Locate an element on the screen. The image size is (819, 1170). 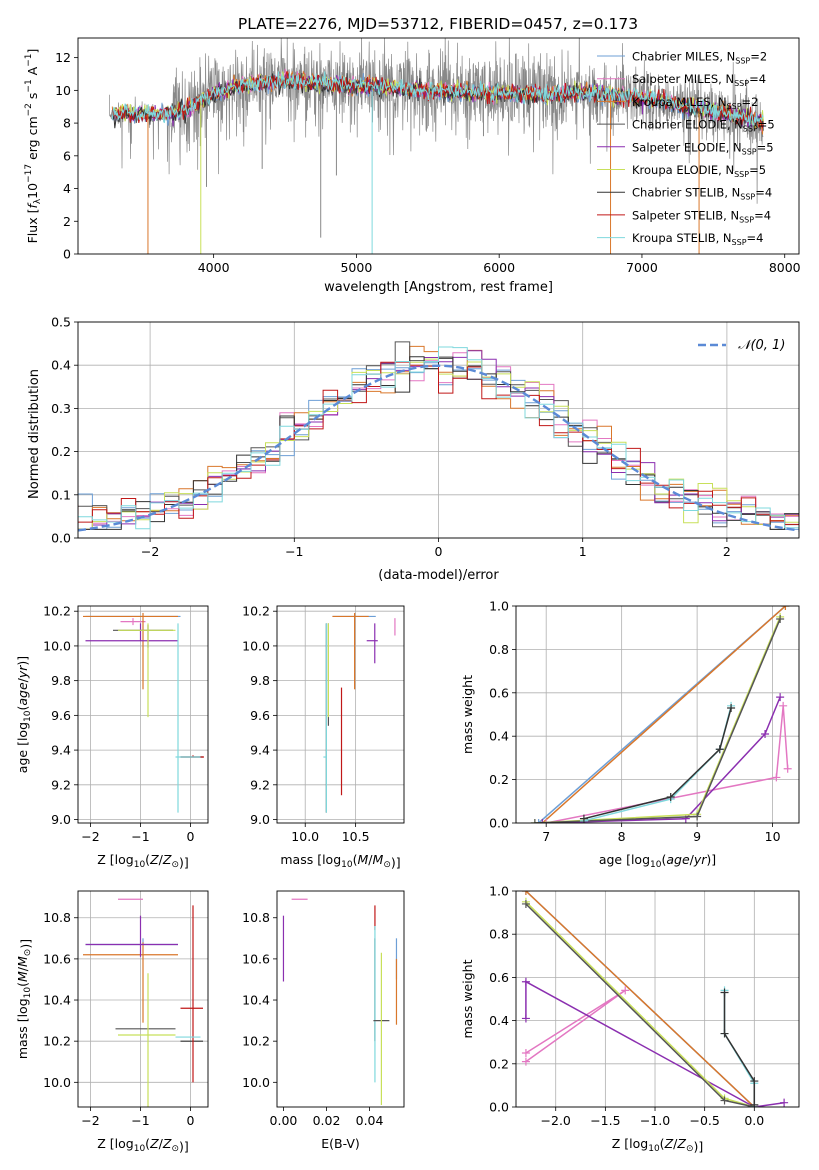
x-tick-label: 2 is located at coordinates (727, 551).